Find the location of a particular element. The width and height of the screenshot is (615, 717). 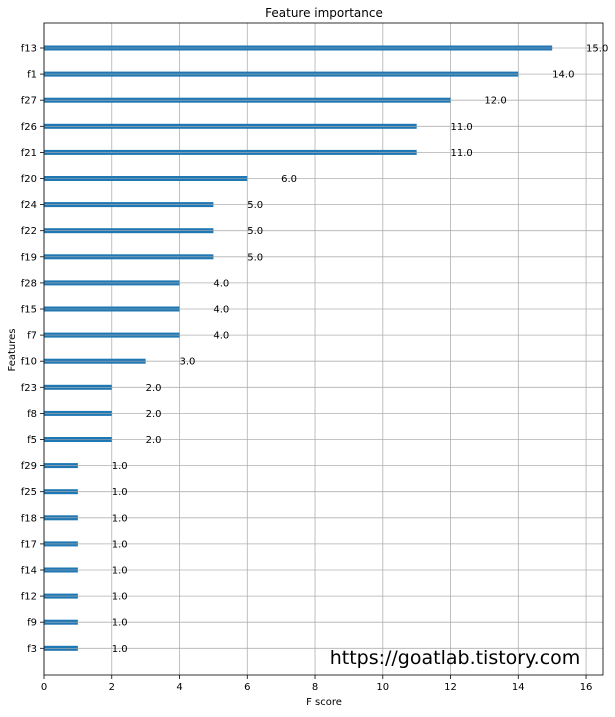

y-tick-label: f1 is located at coordinates (32, 75).